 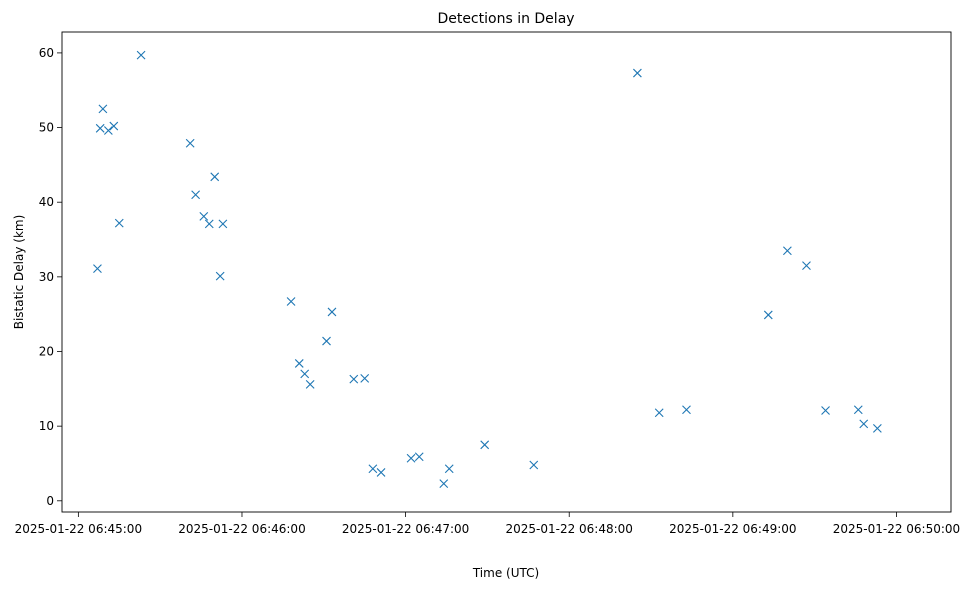 What do you see at coordinates (505, 573) in the screenshot?
I see `x-axis-label: Time (UTC)` at bounding box center [505, 573].